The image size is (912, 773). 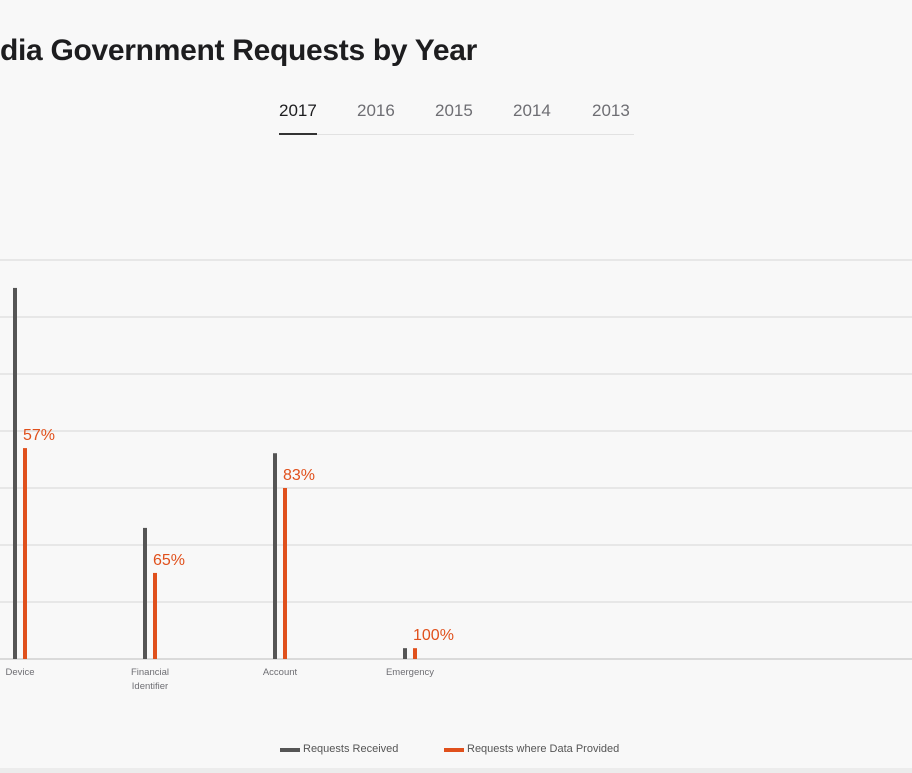 I want to click on x-tick-label: Account, so click(x=280, y=672).